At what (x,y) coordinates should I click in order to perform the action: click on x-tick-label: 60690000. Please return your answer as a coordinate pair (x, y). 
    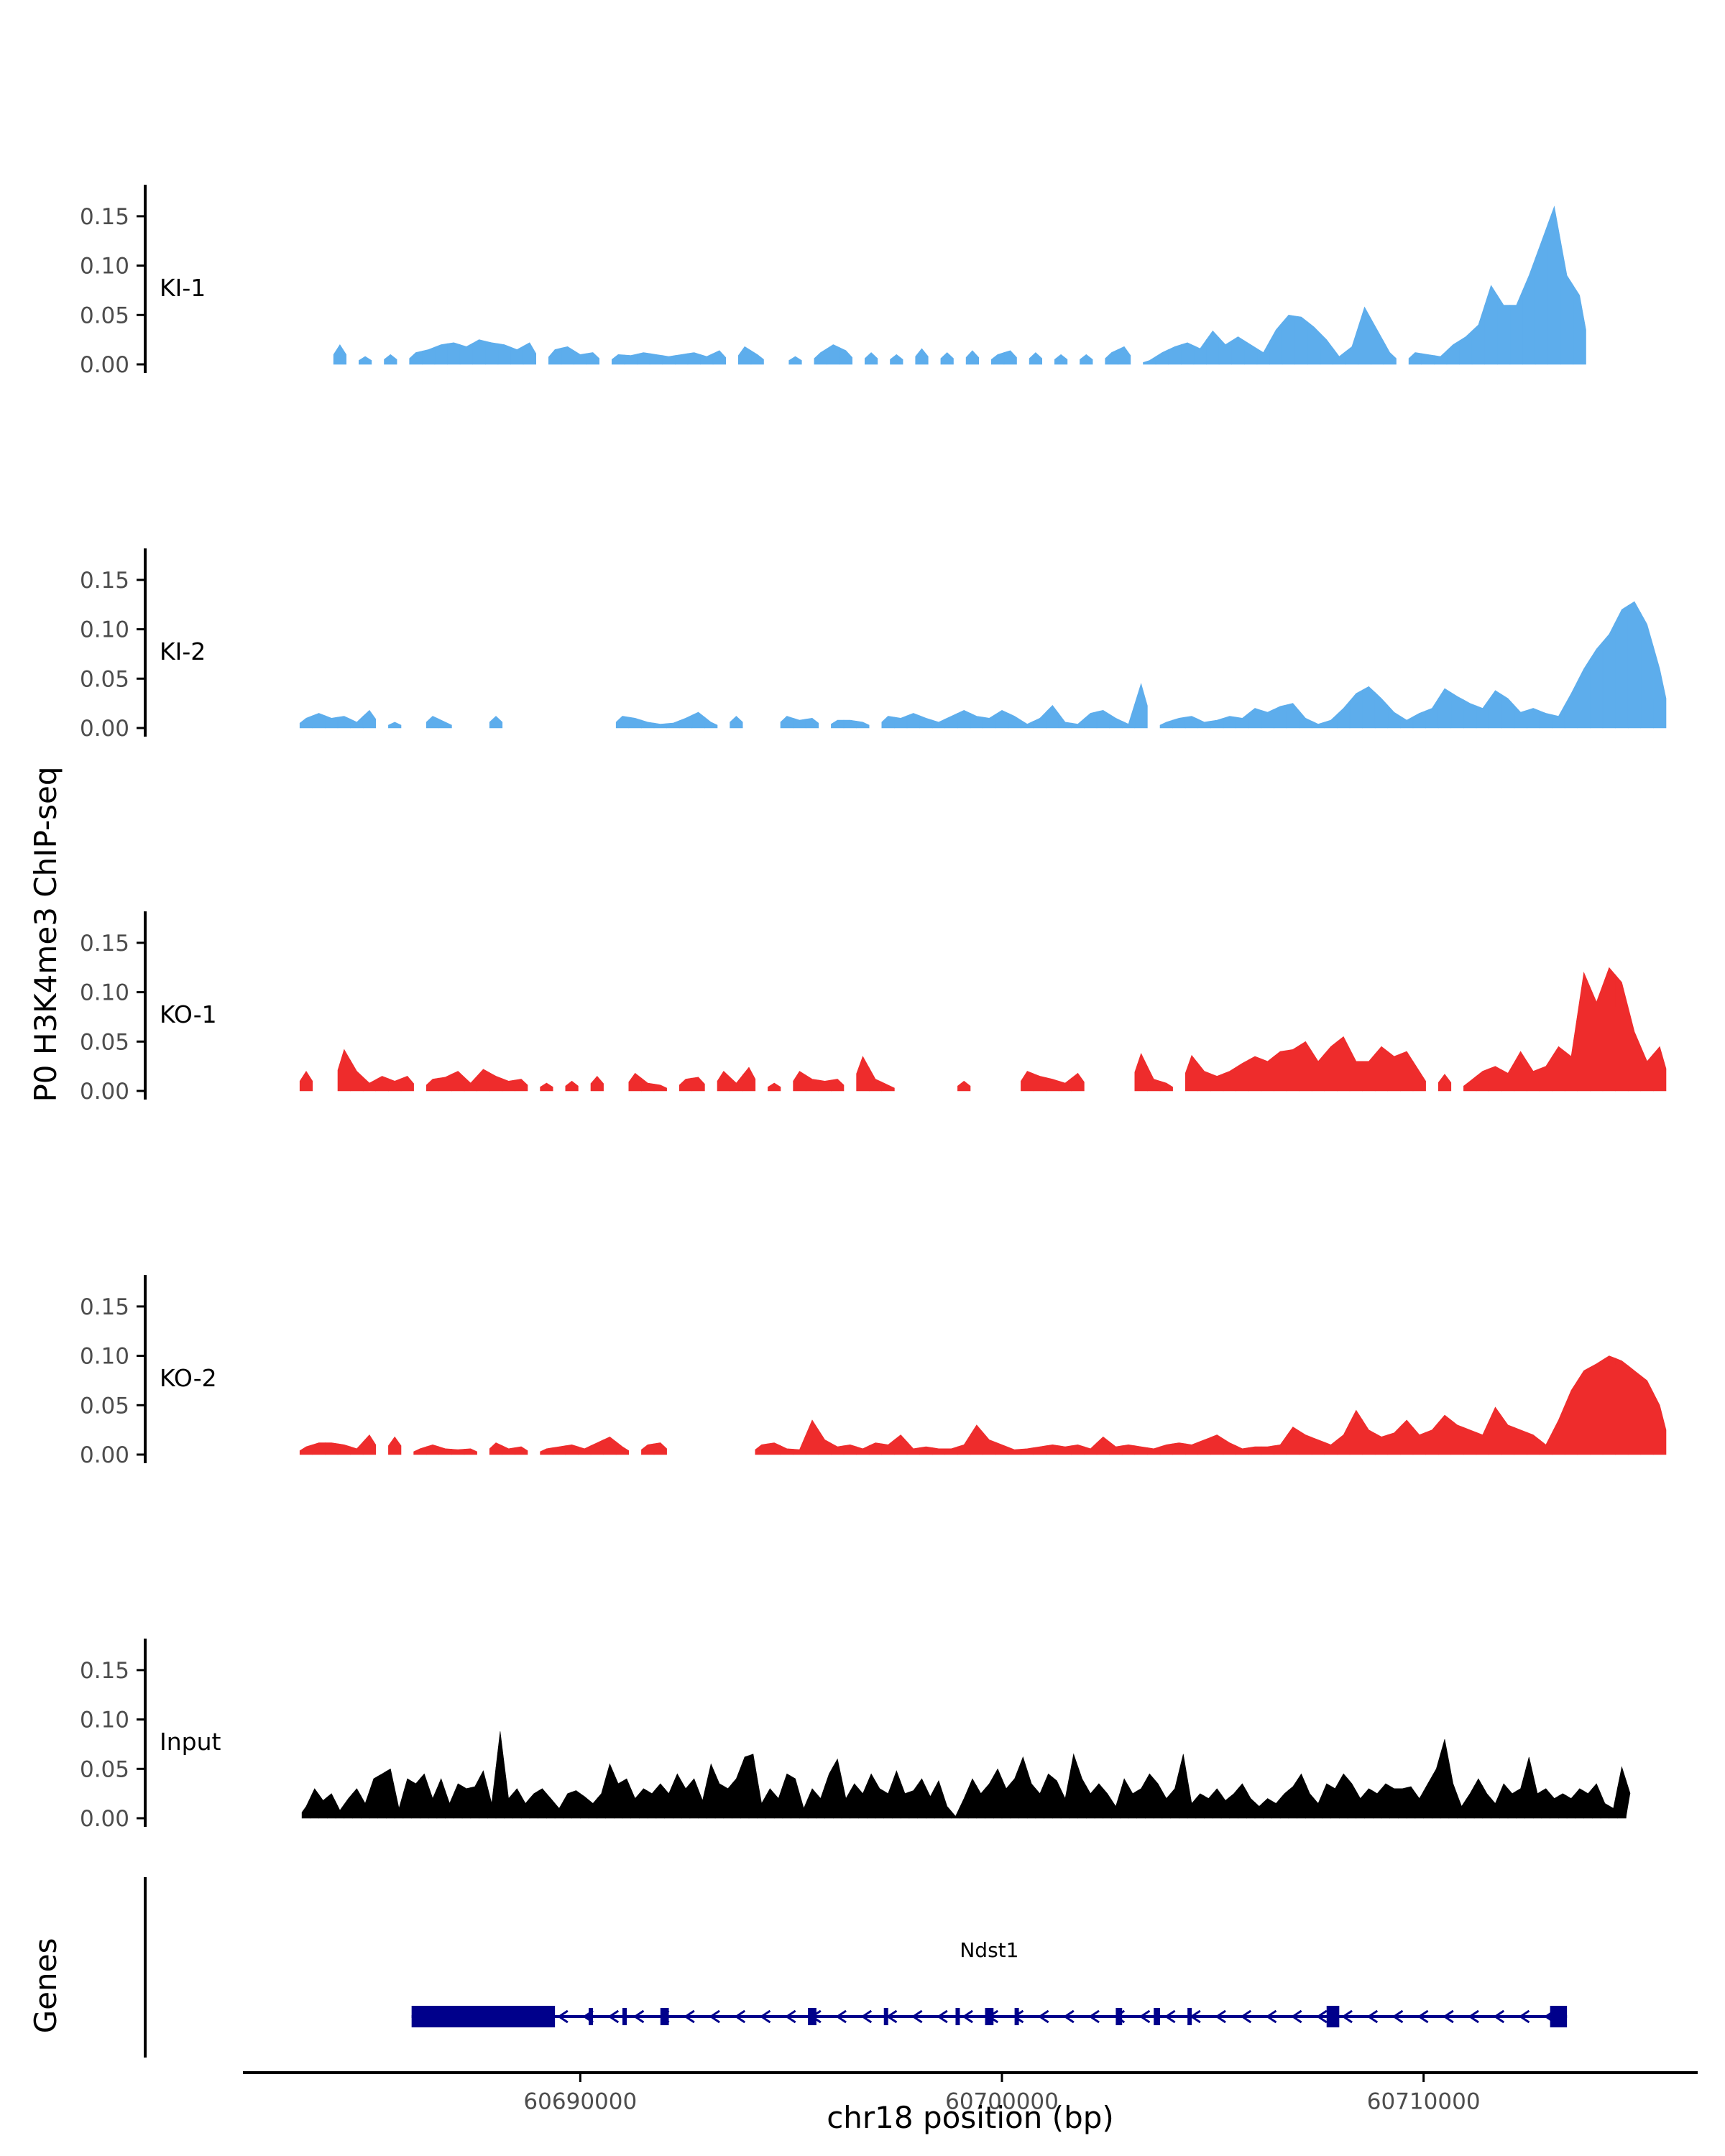
    Looking at the image, I should click on (580, 2101).